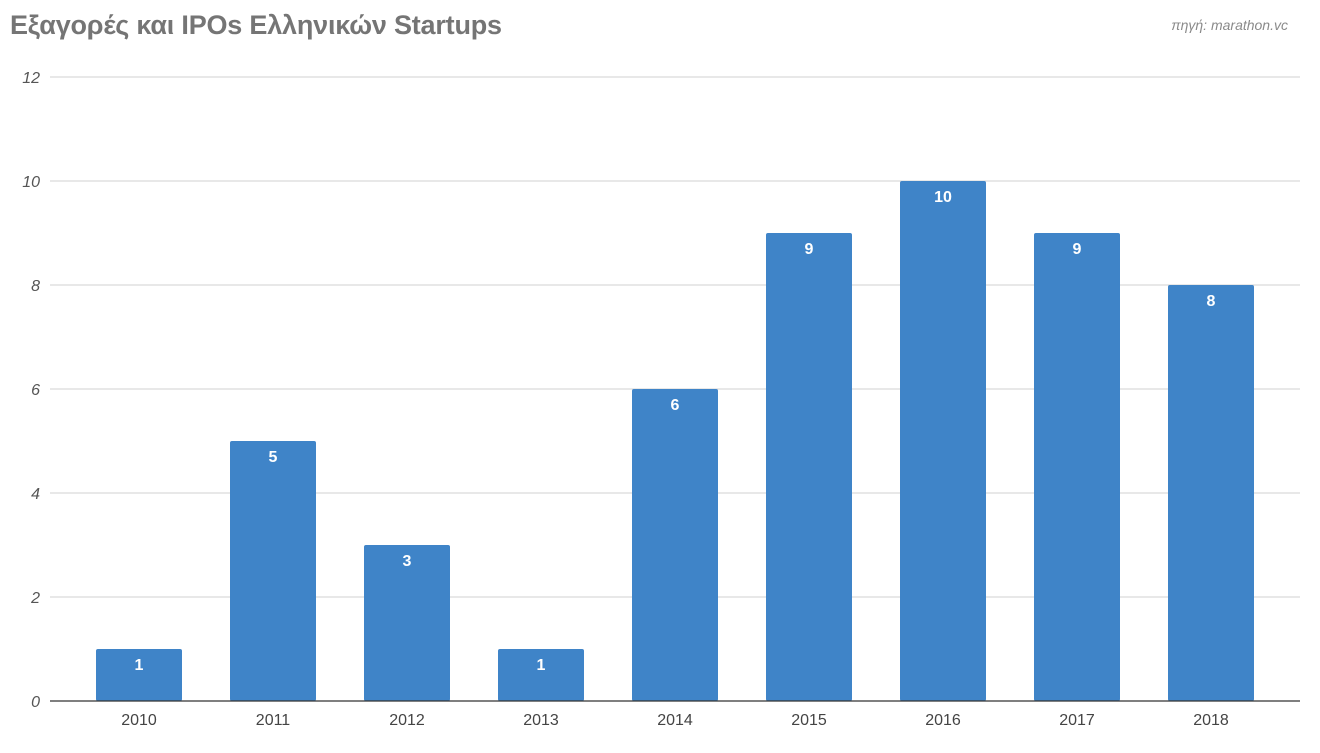 The height and width of the screenshot is (753, 1320). Describe the element at coordinates (541, 665) in the screenshot. I see `data-label-2013: 1` at that location.